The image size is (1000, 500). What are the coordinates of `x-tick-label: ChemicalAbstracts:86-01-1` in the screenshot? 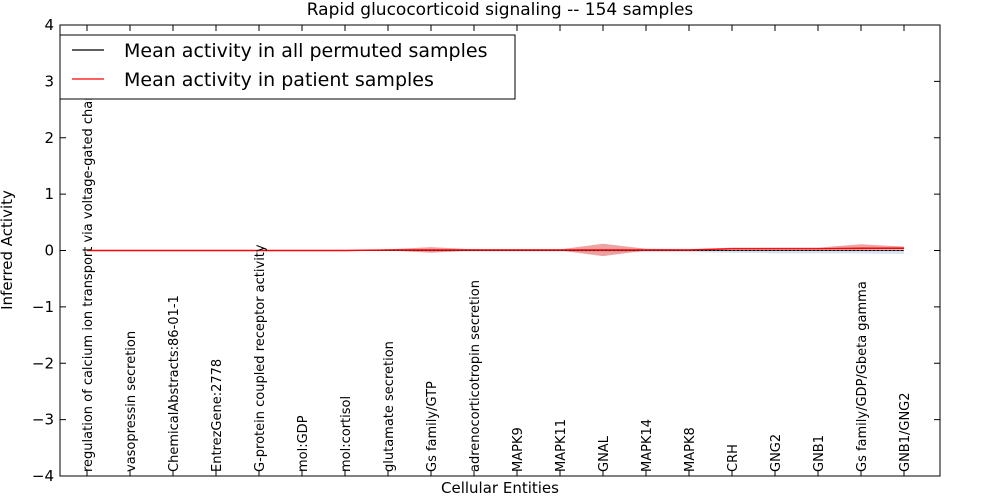 It's located at (174, 383).